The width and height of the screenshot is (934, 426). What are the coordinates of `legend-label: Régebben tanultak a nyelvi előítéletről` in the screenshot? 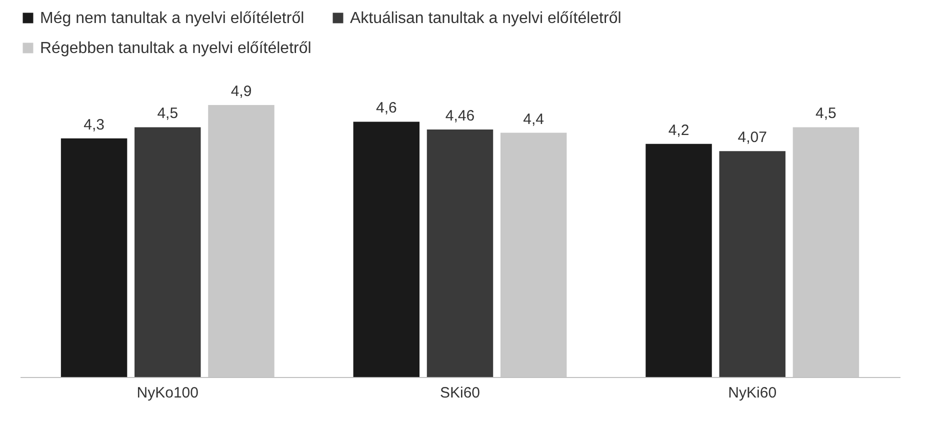 It's located at (176, 48).